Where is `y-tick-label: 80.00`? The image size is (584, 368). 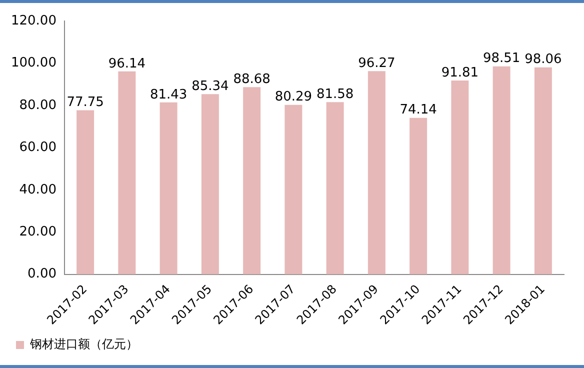 y-tick-label: 80.00 is located at coordinates (37, 105).